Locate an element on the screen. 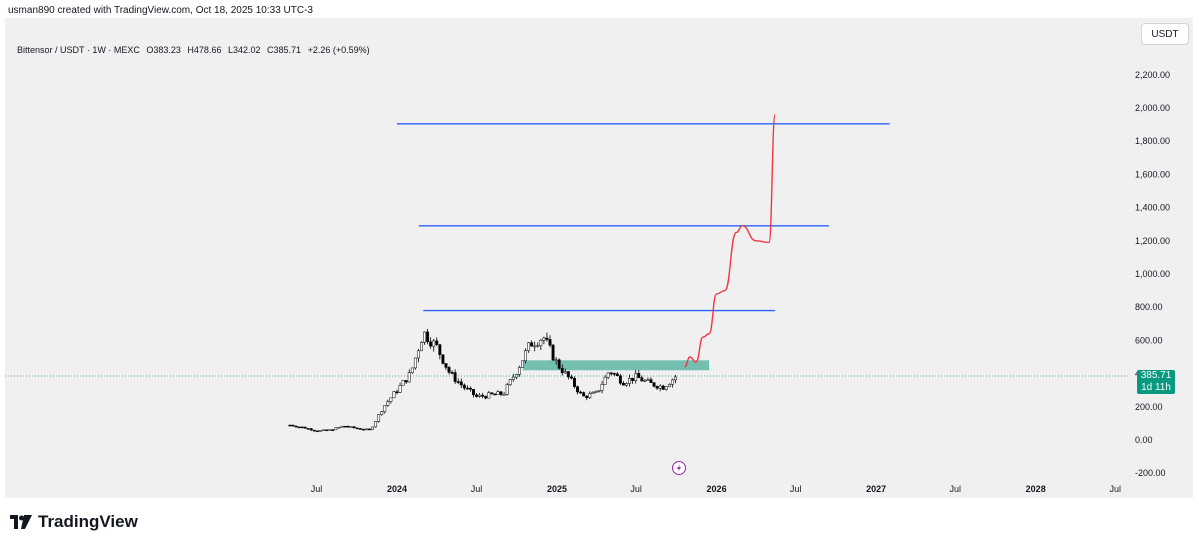  x-tick-label: 2024 is located at coordinates (397, 489).